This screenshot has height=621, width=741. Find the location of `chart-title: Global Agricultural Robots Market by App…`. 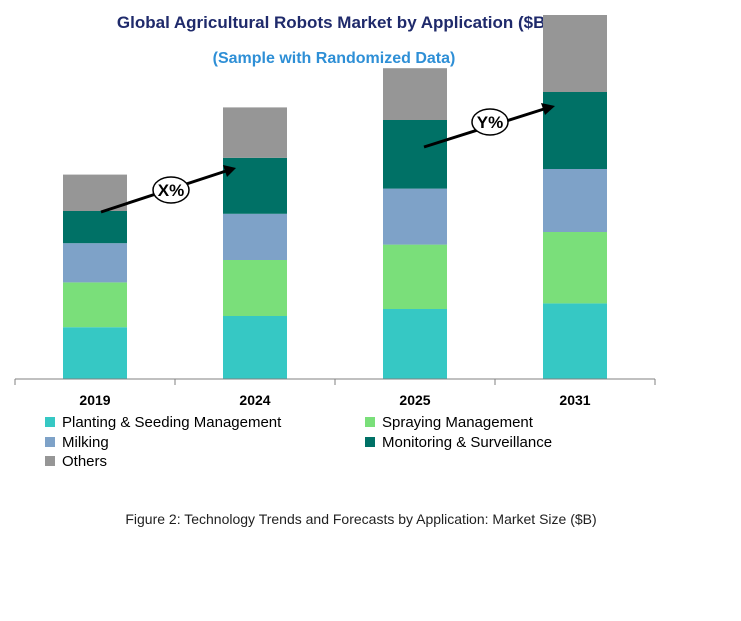

chart-title: Global Agricultural Robots Market by App… is located at coordinates (334, 22).